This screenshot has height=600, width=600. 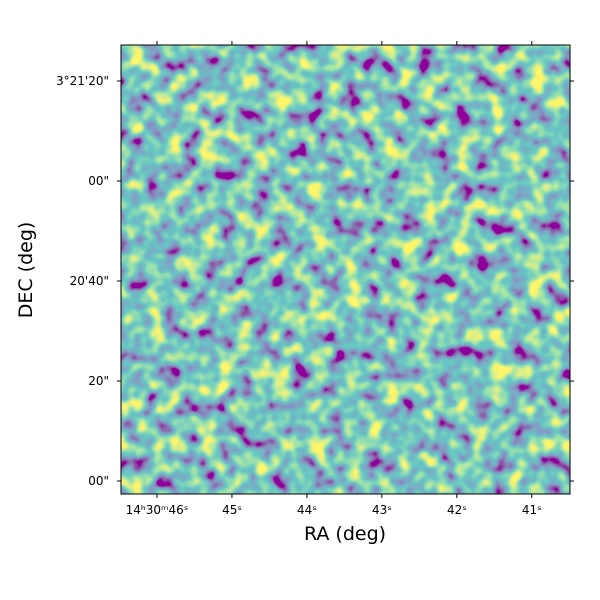 I want to click on y-tick-label: 20'40", so click(x=89, y=281).